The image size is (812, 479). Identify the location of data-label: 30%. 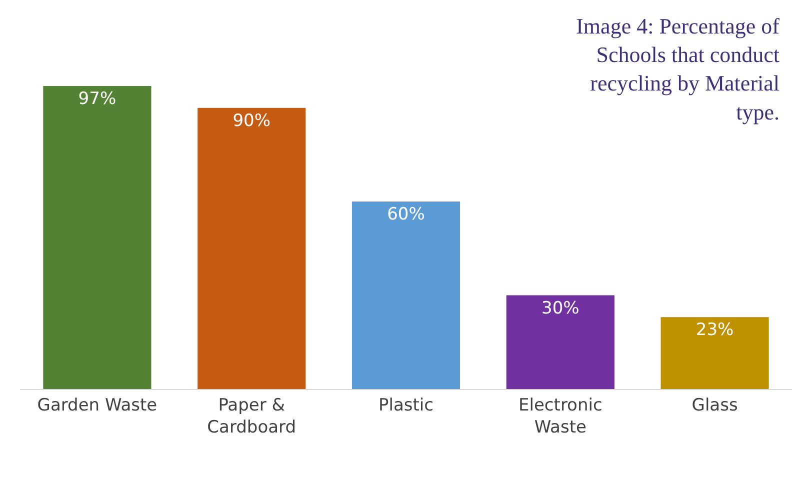
(561, 308).